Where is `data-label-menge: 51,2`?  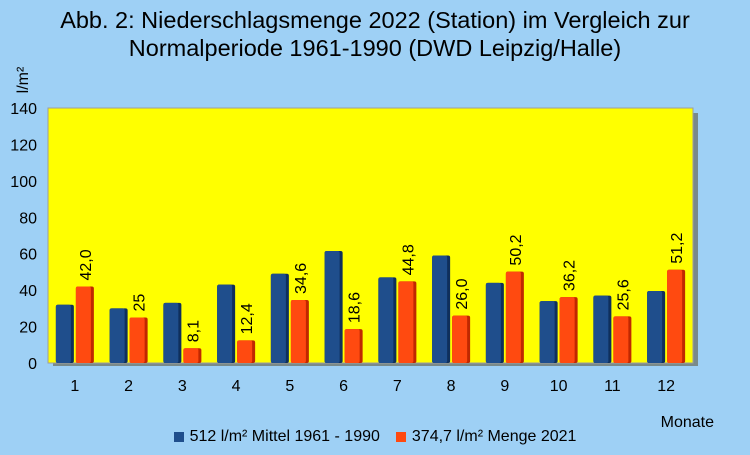
data-label-menge: 51,2 is located at coordinates (677, 248).